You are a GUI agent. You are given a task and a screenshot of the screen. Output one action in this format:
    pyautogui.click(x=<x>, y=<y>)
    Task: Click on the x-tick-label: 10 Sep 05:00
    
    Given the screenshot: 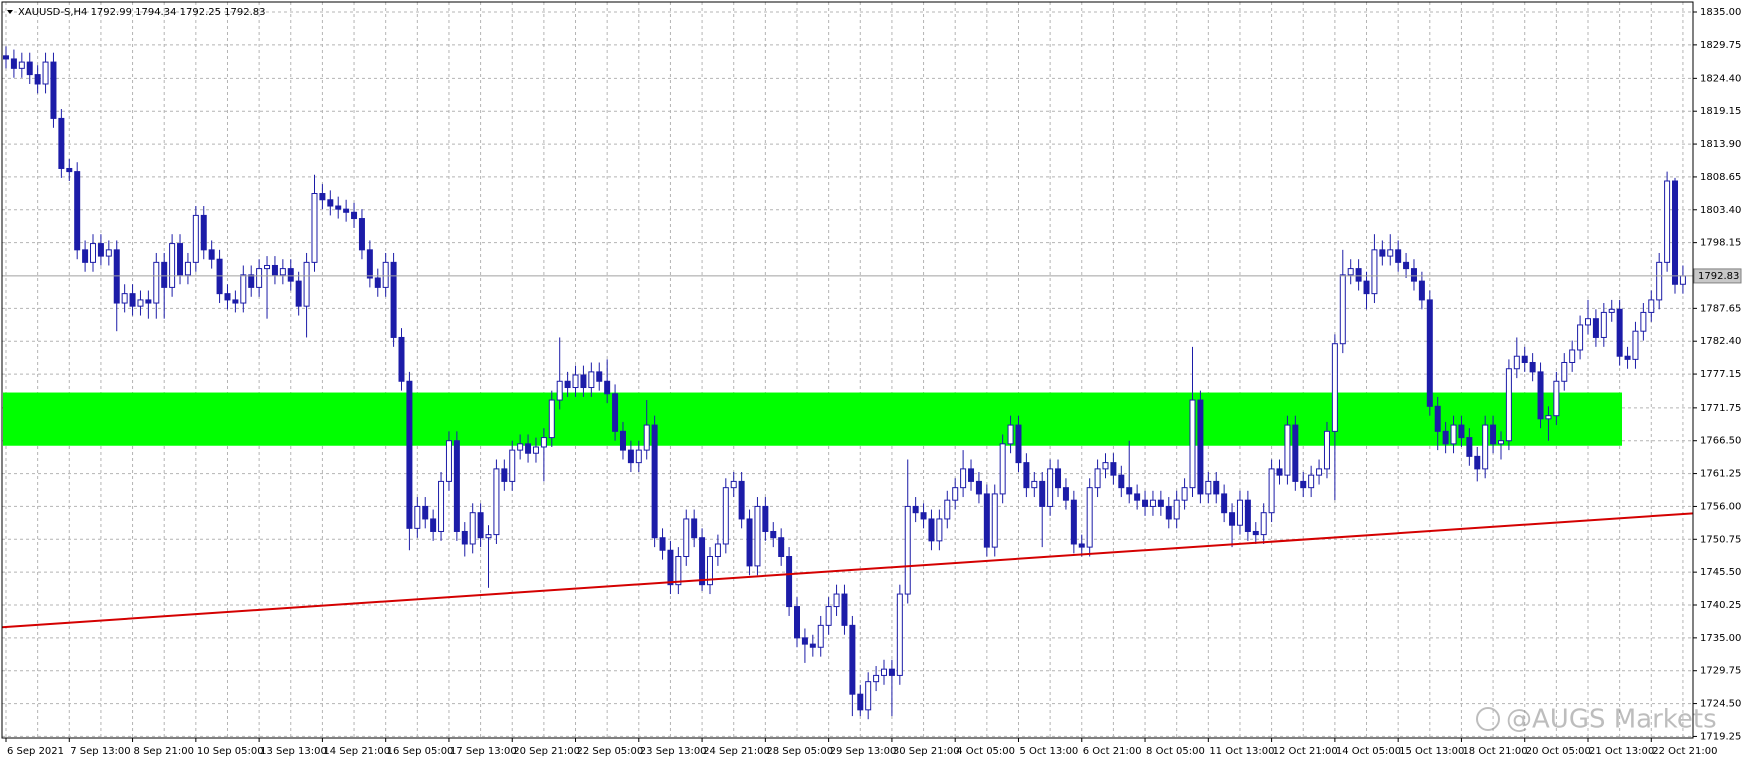 What is the action you would take?
    pyautogui.click(x=230, y=751)
    